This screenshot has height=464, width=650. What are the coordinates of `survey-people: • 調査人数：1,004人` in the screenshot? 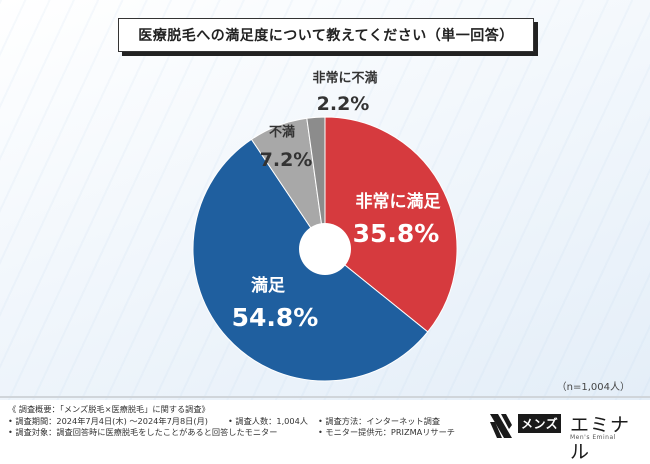 It's located at (268, 420).